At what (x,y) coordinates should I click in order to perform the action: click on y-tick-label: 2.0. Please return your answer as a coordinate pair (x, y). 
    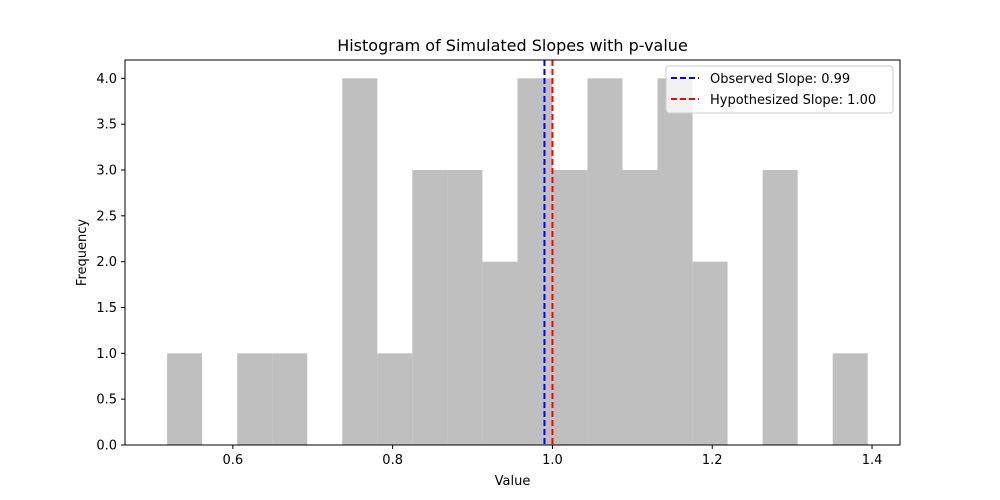
    Looking at the image, I should click on (106, 262).